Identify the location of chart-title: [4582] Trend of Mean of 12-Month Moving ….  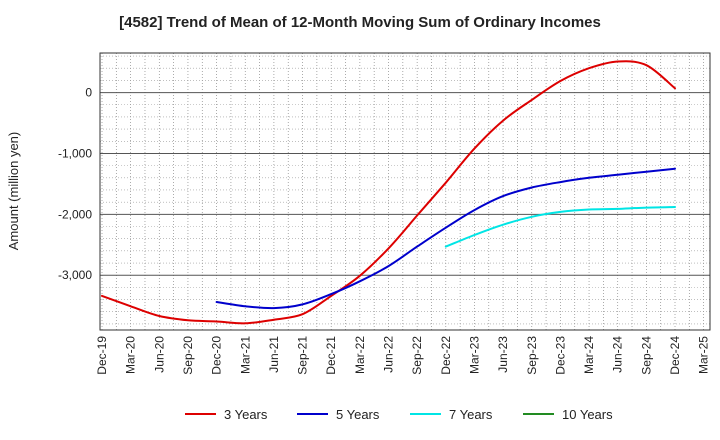
(360, 22).